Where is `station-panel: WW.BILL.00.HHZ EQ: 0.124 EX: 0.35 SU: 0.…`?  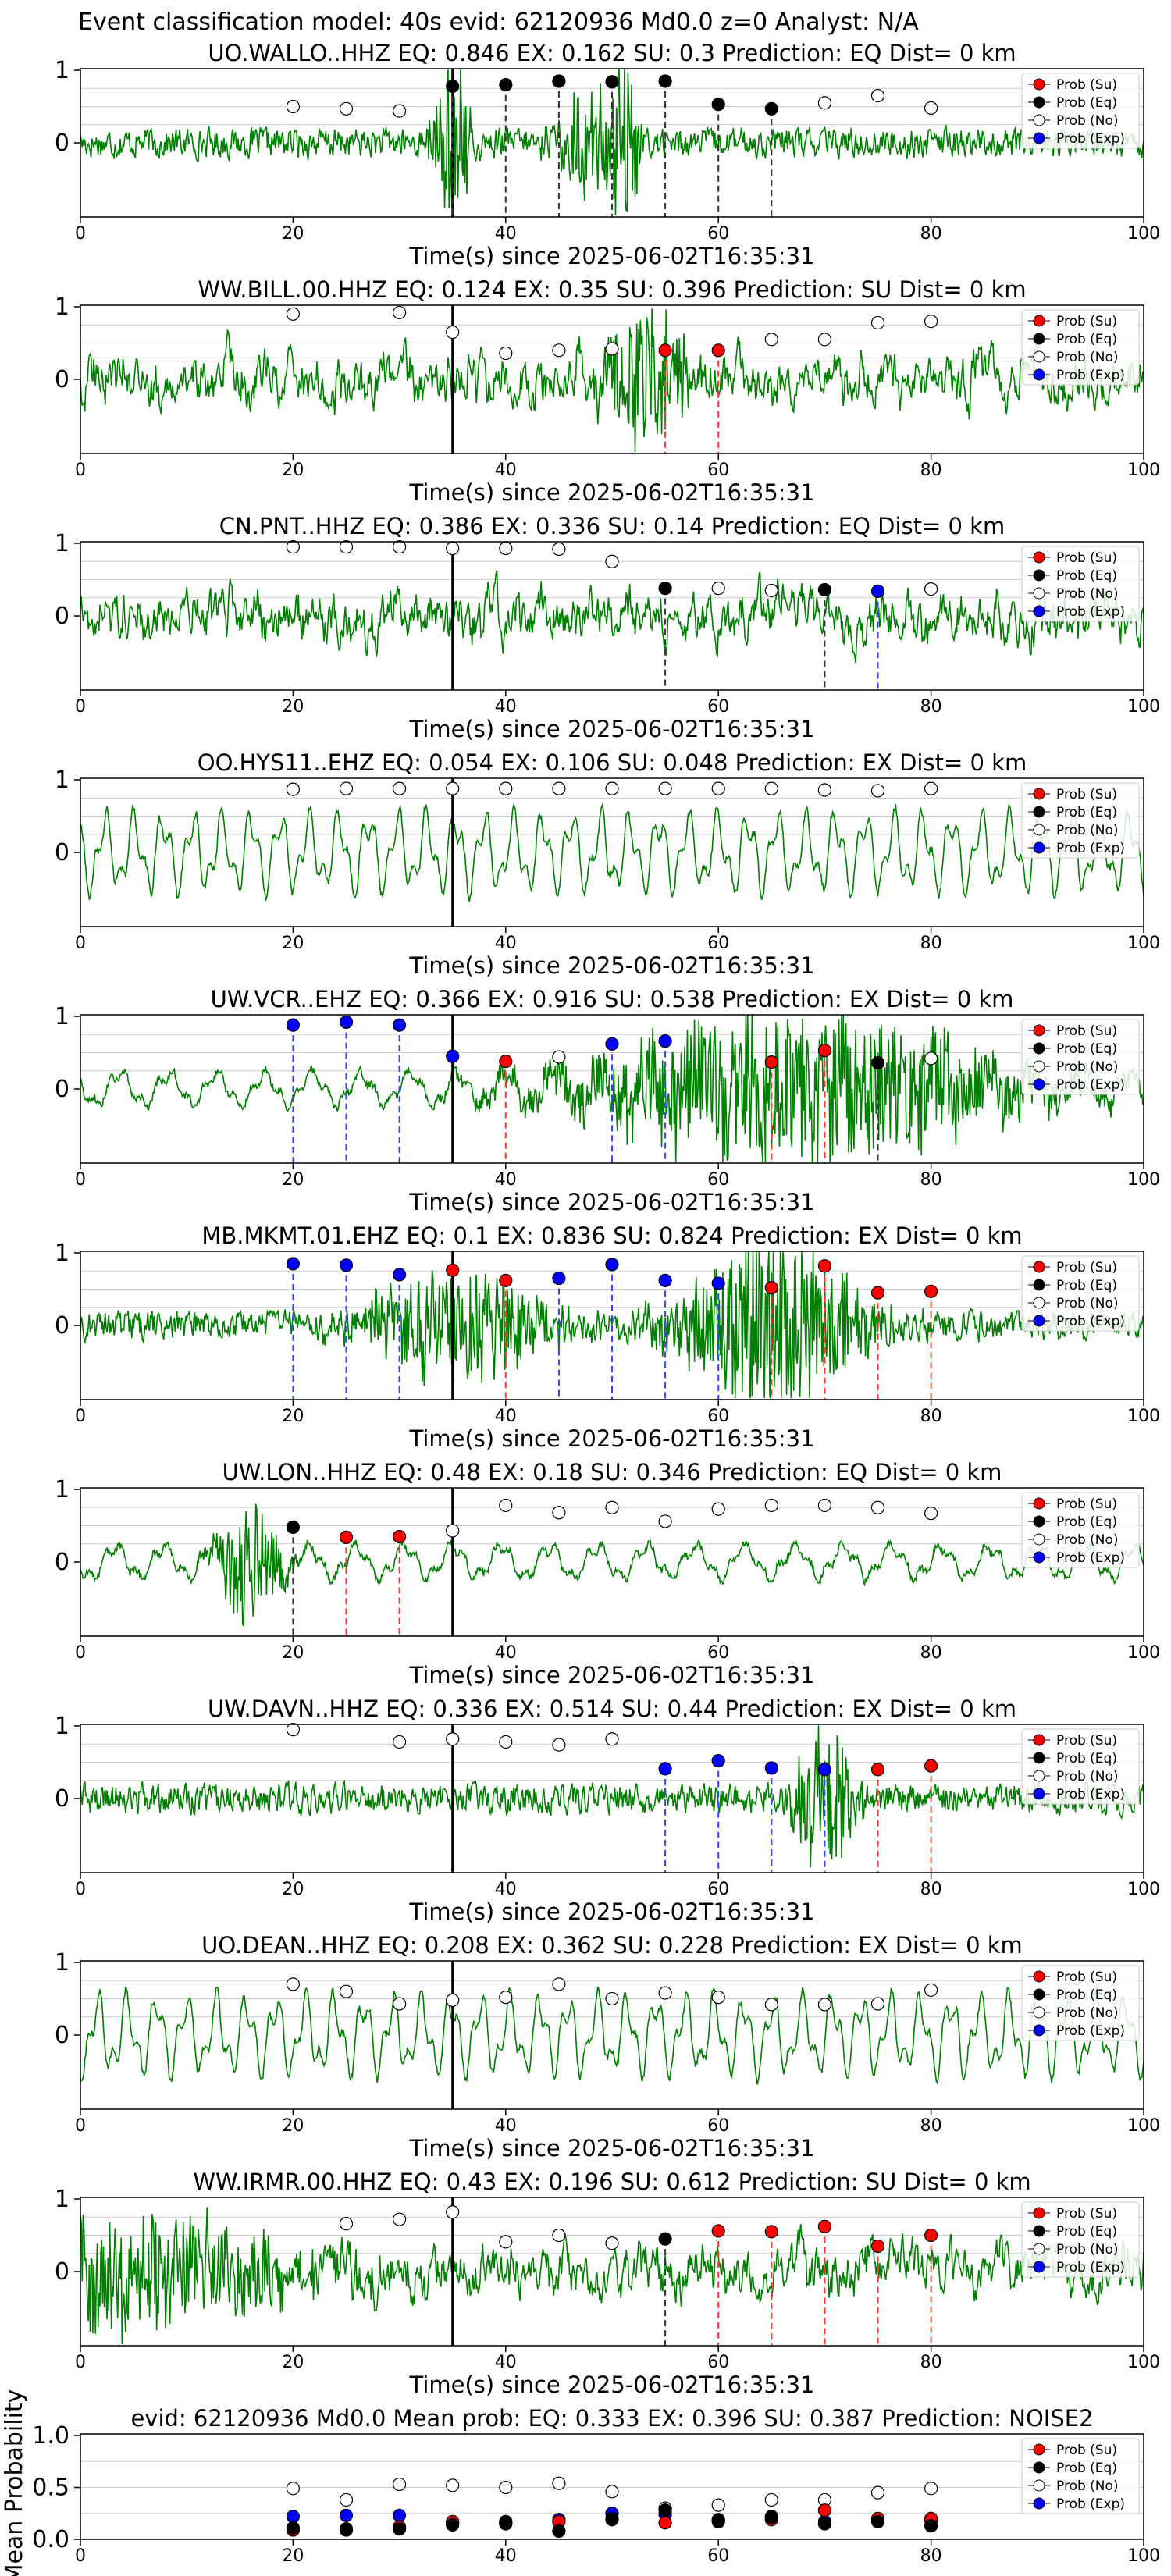
station-panel: WW.BILL.00.HHZ EQ: 0.124 EX: 0.35 SU: 0.… is located at coordinates (607, 391).